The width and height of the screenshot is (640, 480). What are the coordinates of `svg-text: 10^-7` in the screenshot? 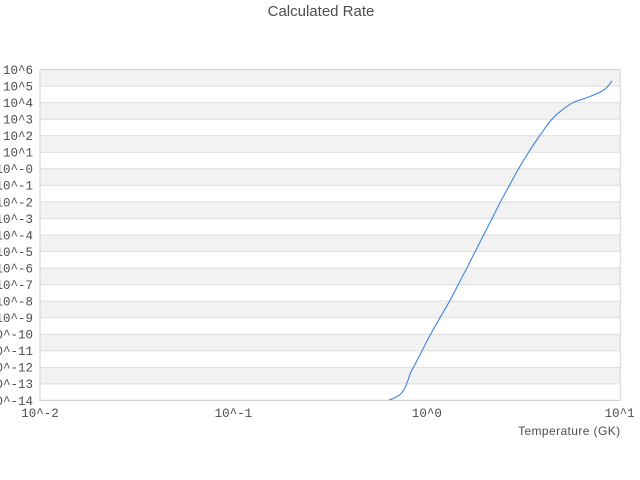 It's located at (16, 286).